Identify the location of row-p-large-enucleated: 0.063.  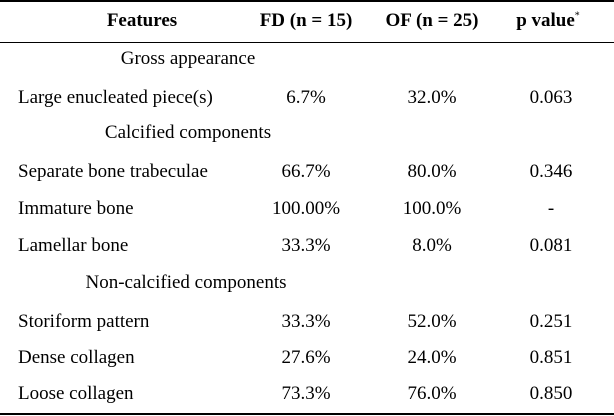
(551, 97).